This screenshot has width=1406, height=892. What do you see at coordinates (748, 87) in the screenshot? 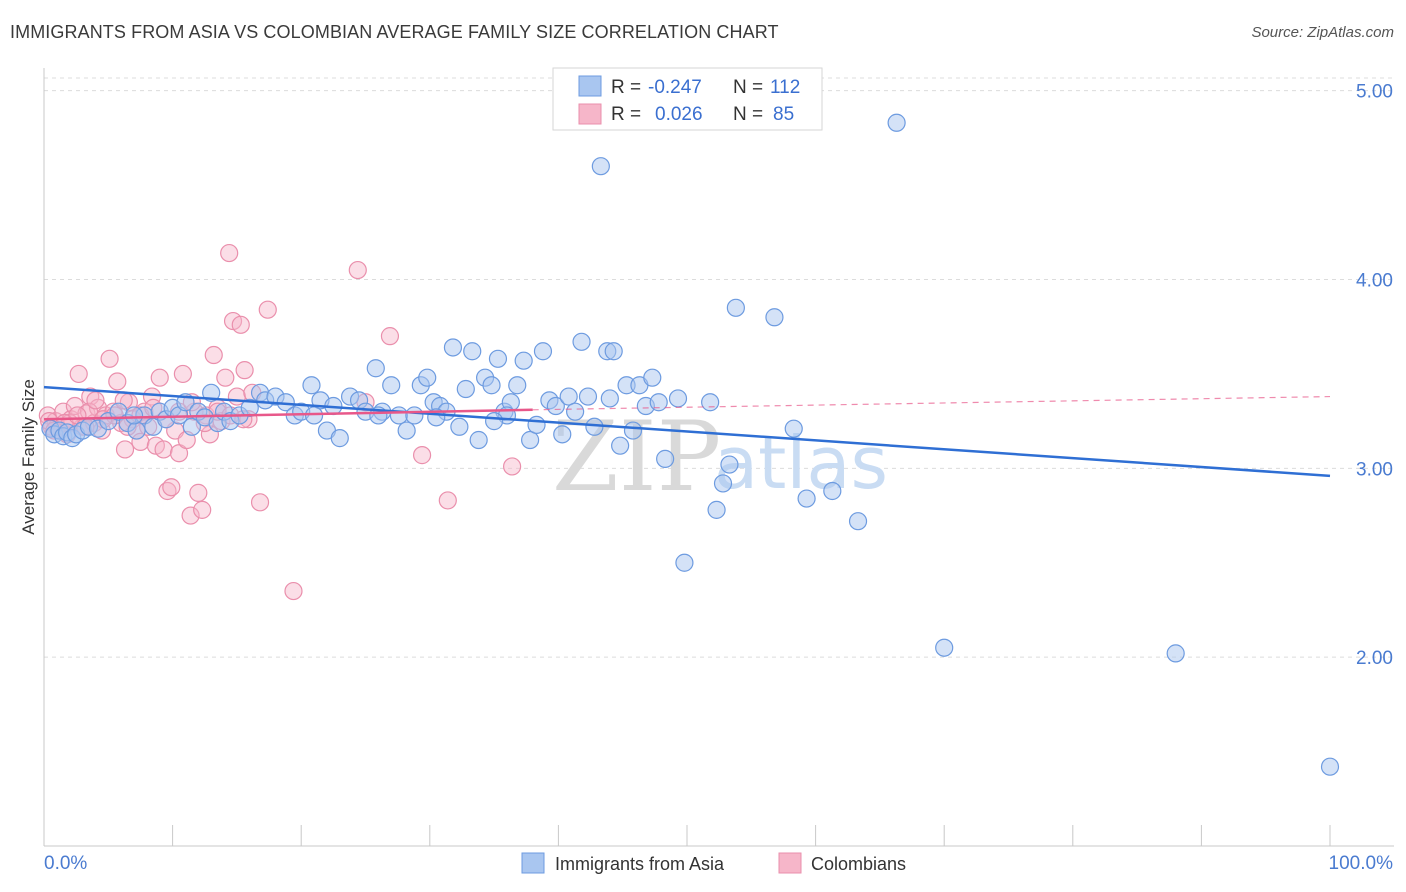
I see `legend-n-label-asia: N =` at bounding box center [748, 87].